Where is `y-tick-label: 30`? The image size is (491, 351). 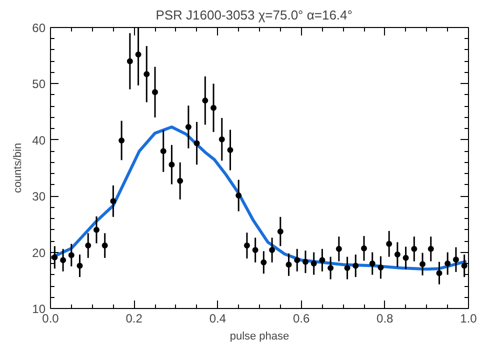 y-tick-label: 30 is located at coordinates (39, 197).